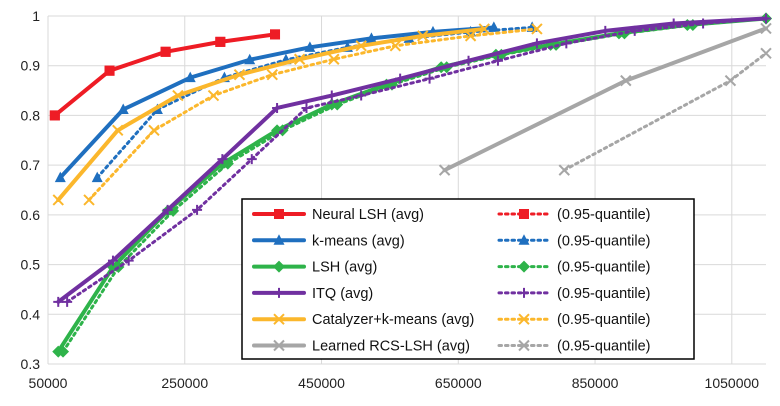 The height and width of the screenshot is (406, 780). What do you see at coordinates (184, 383) in the screenshot?
I see `x-tick-label: 250000` at bounding box center [184, 383].